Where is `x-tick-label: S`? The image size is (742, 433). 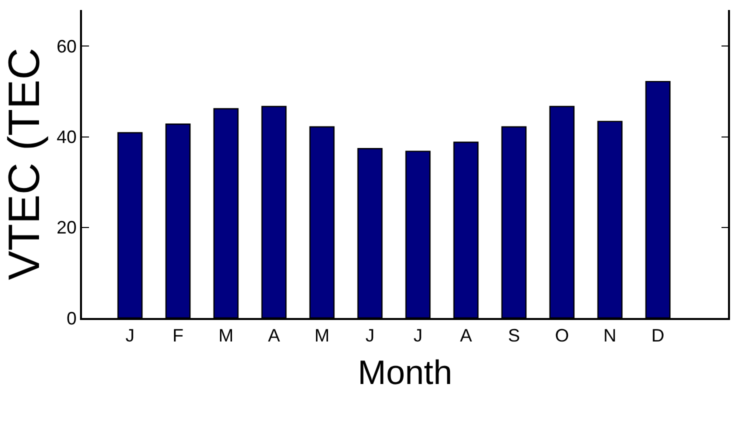 x-tick-label: S is located at coordinates (514, 335).